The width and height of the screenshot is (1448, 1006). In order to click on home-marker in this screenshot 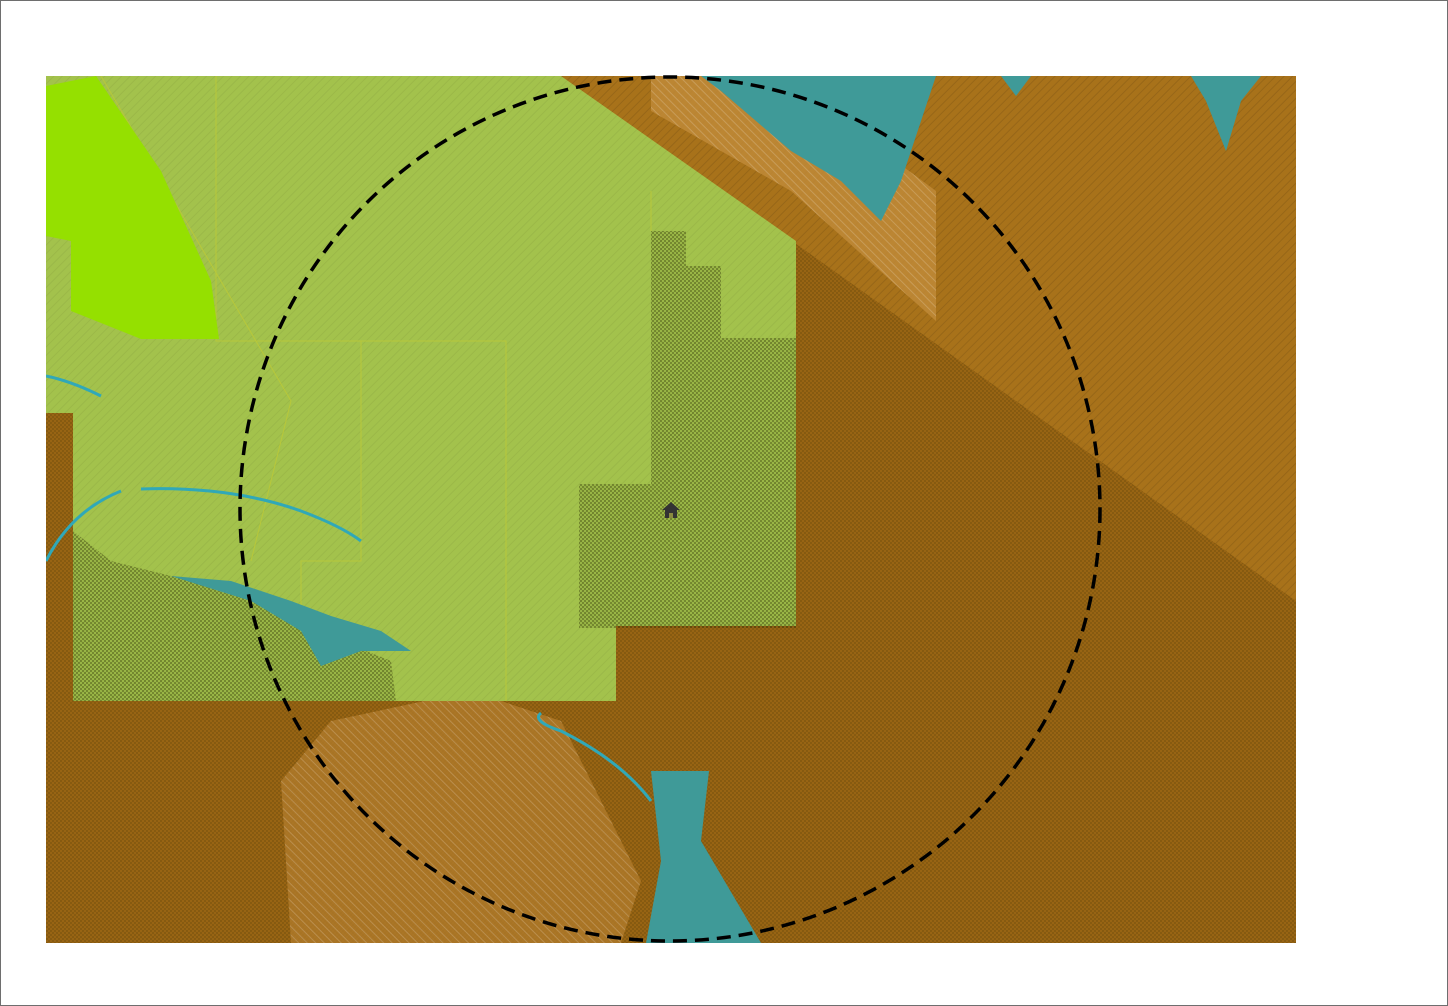, I will do `click(671, 510)`.